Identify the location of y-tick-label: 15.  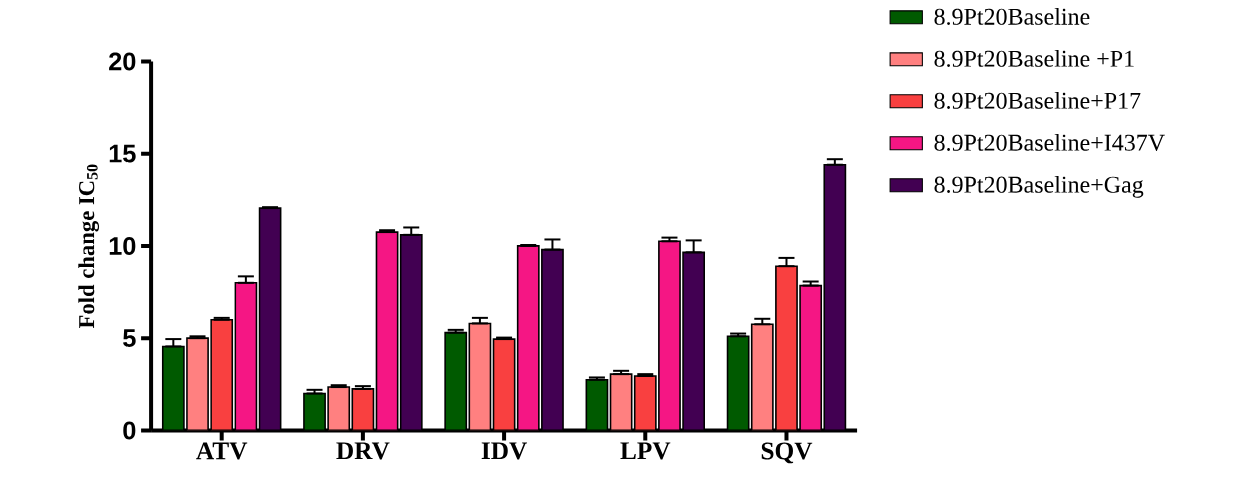
(122, 153).